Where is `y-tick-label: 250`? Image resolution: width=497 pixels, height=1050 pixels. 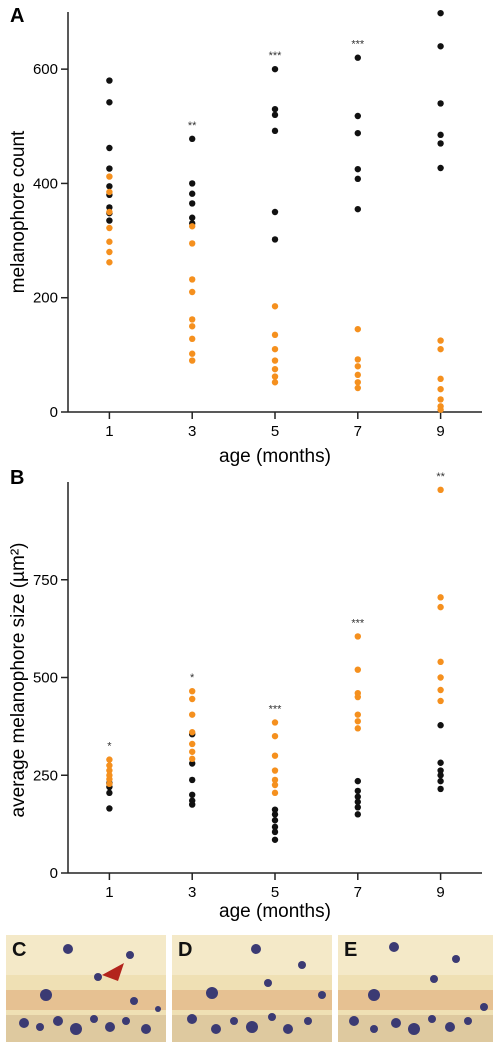 y-tick-label: 250 is located at coordinates (45, 775).